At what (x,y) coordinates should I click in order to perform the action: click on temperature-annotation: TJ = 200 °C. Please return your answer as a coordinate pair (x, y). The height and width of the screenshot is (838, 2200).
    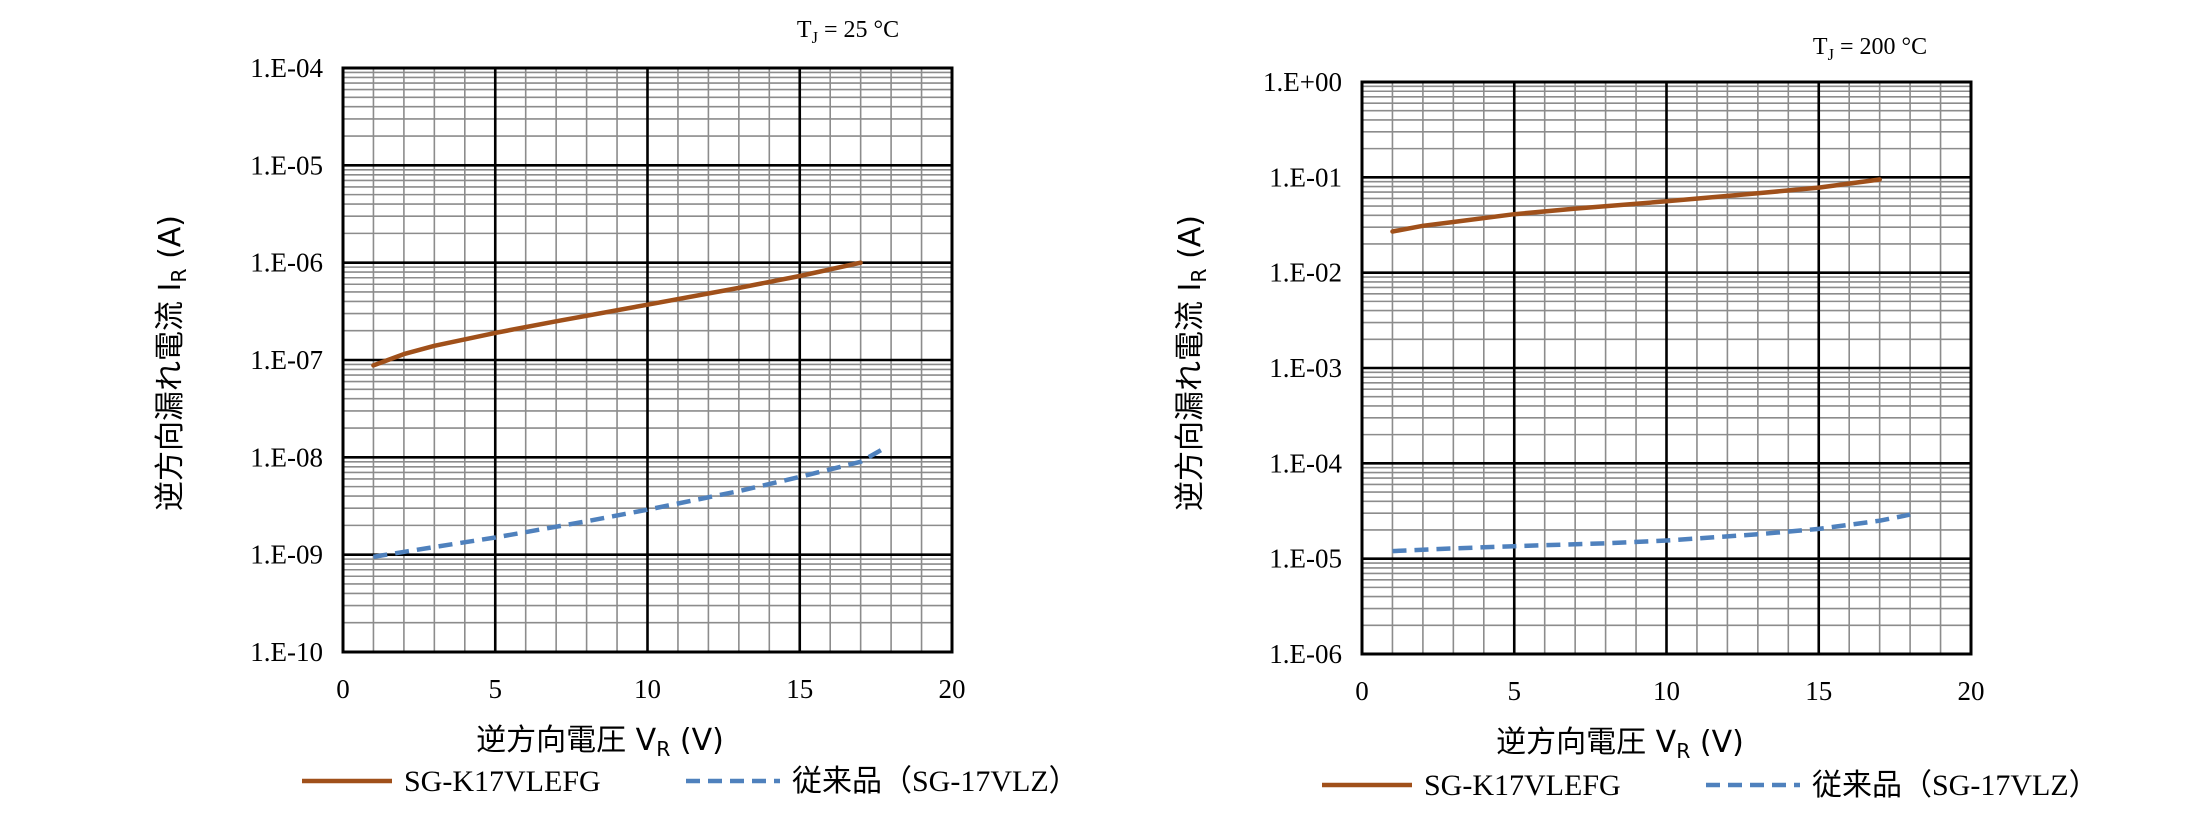
    Looking at the image, I should click on (1870, 49).